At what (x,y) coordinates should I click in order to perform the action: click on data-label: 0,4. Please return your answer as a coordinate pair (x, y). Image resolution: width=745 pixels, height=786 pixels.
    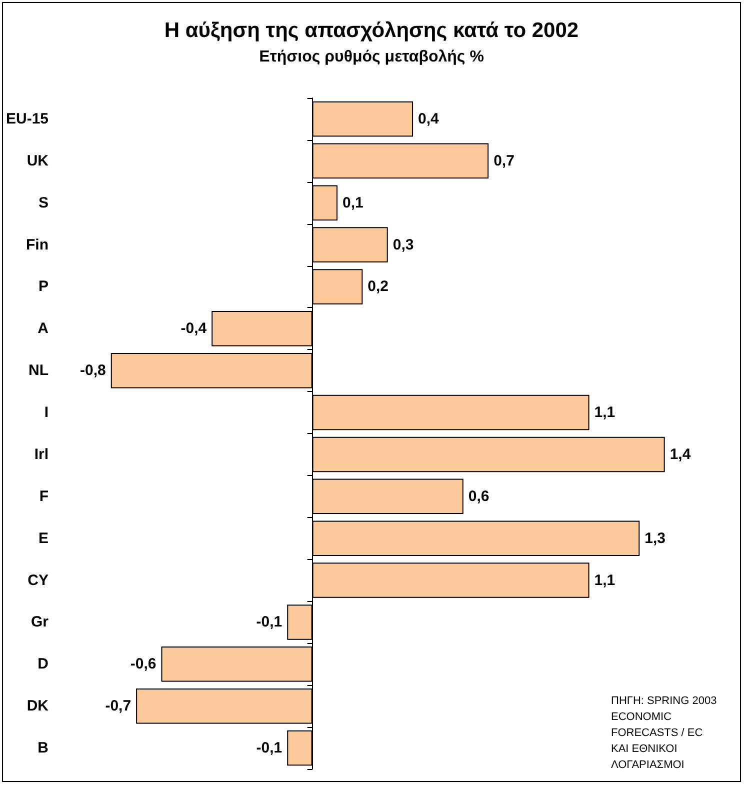
    Looking at the image, I should click on (429, 119).